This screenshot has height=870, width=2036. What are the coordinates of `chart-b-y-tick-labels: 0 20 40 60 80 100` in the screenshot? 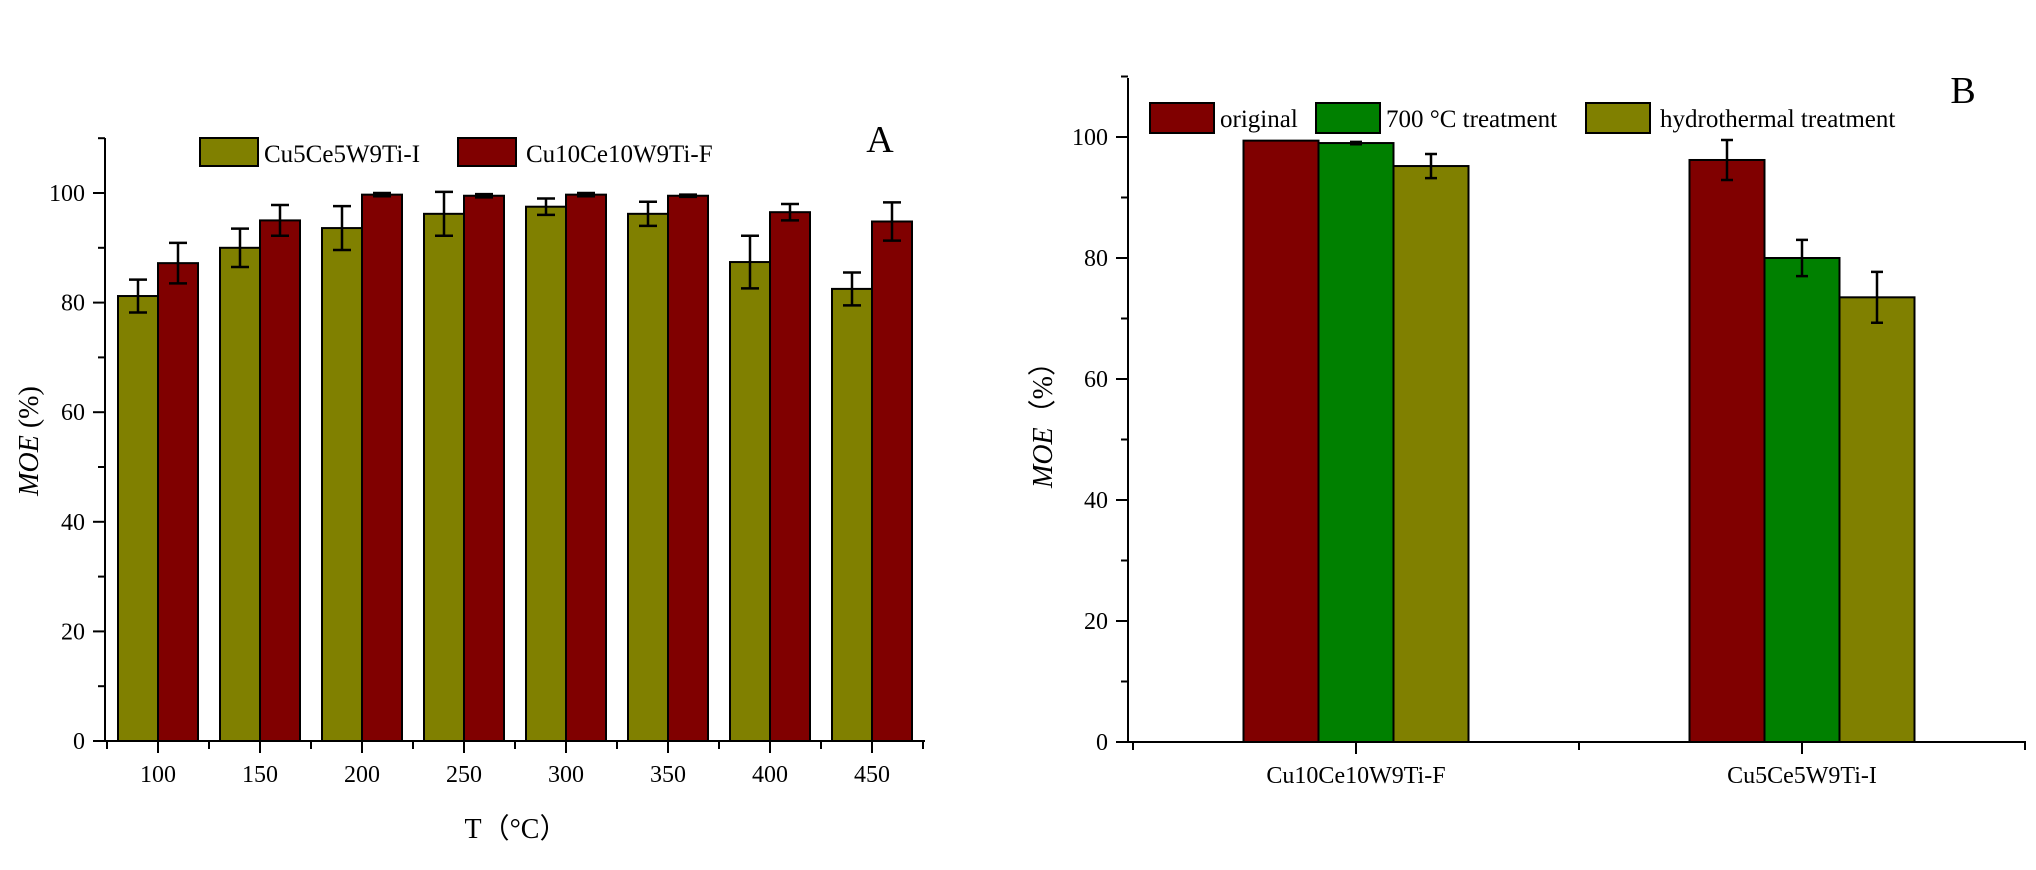 It's located at (1090, 440).